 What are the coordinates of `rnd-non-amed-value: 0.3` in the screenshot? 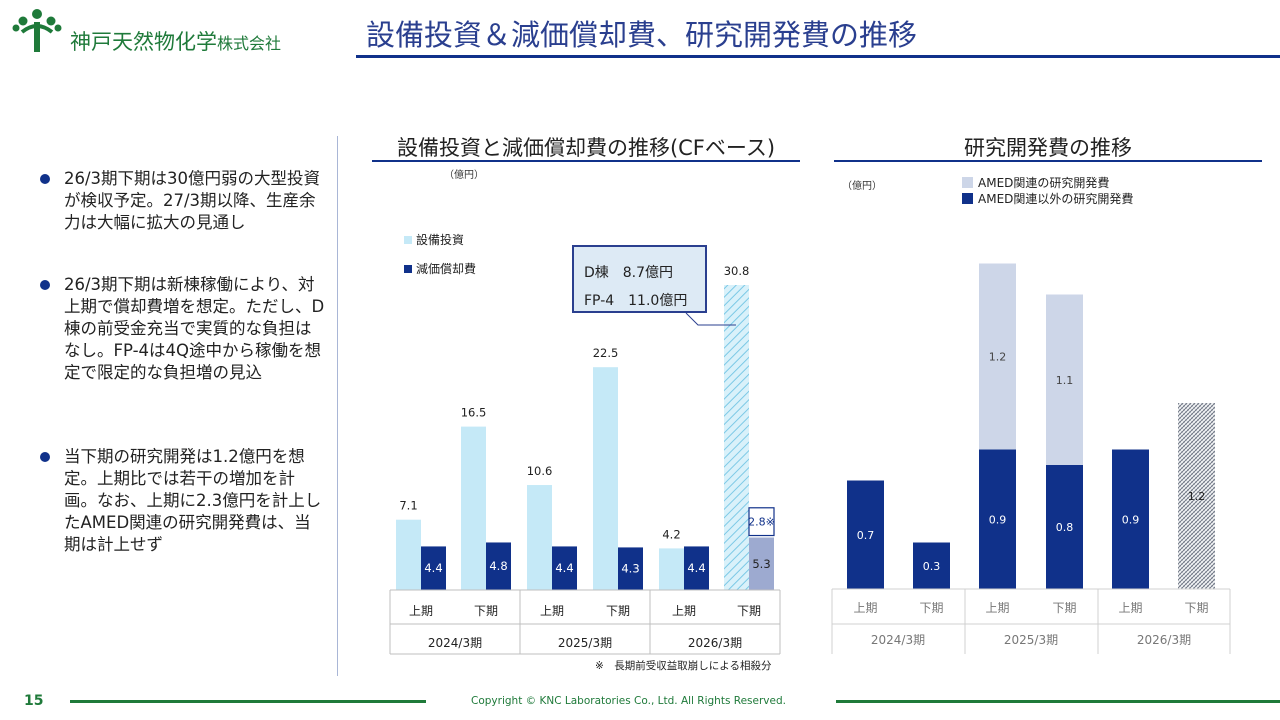 It's located at (932, 566).